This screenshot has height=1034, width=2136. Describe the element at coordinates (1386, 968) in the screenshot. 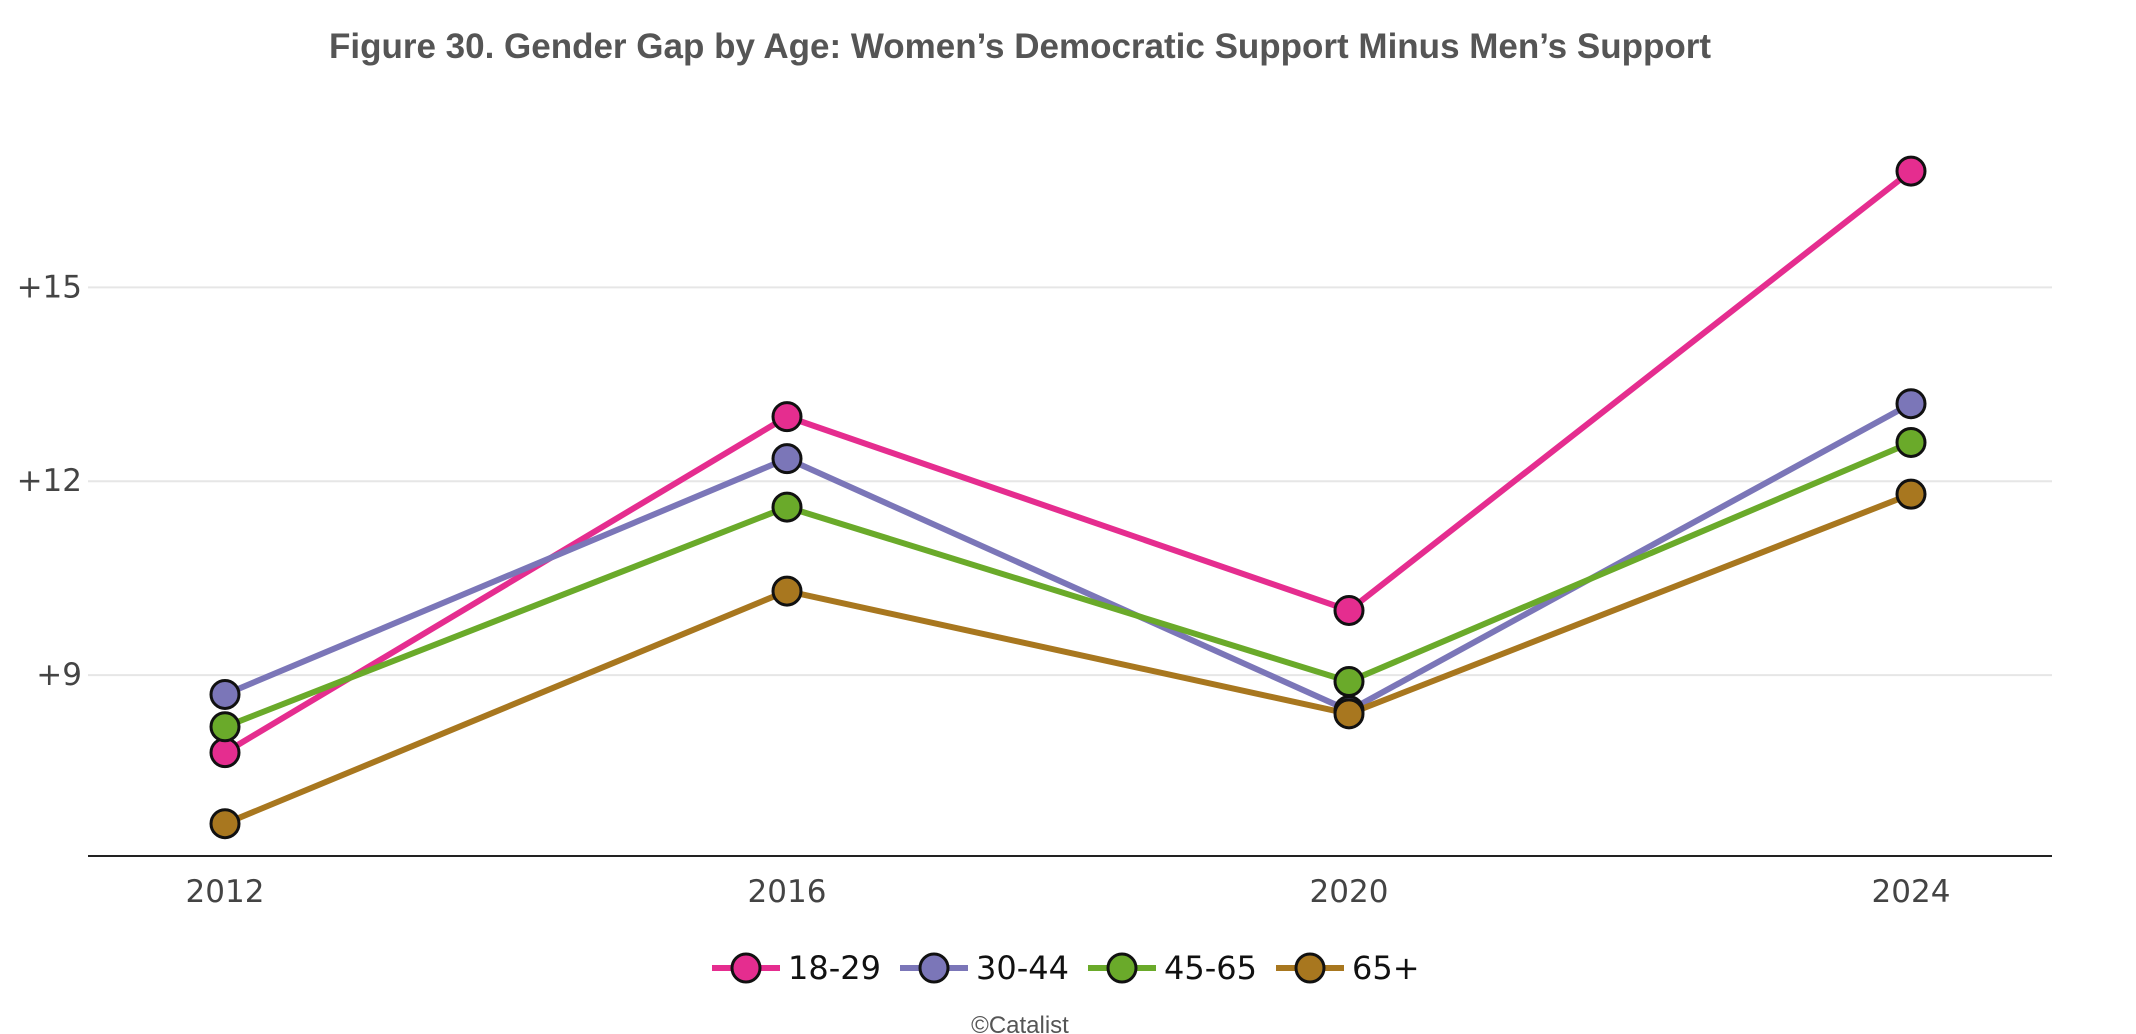

I see `legend-label: 65+` at that location.